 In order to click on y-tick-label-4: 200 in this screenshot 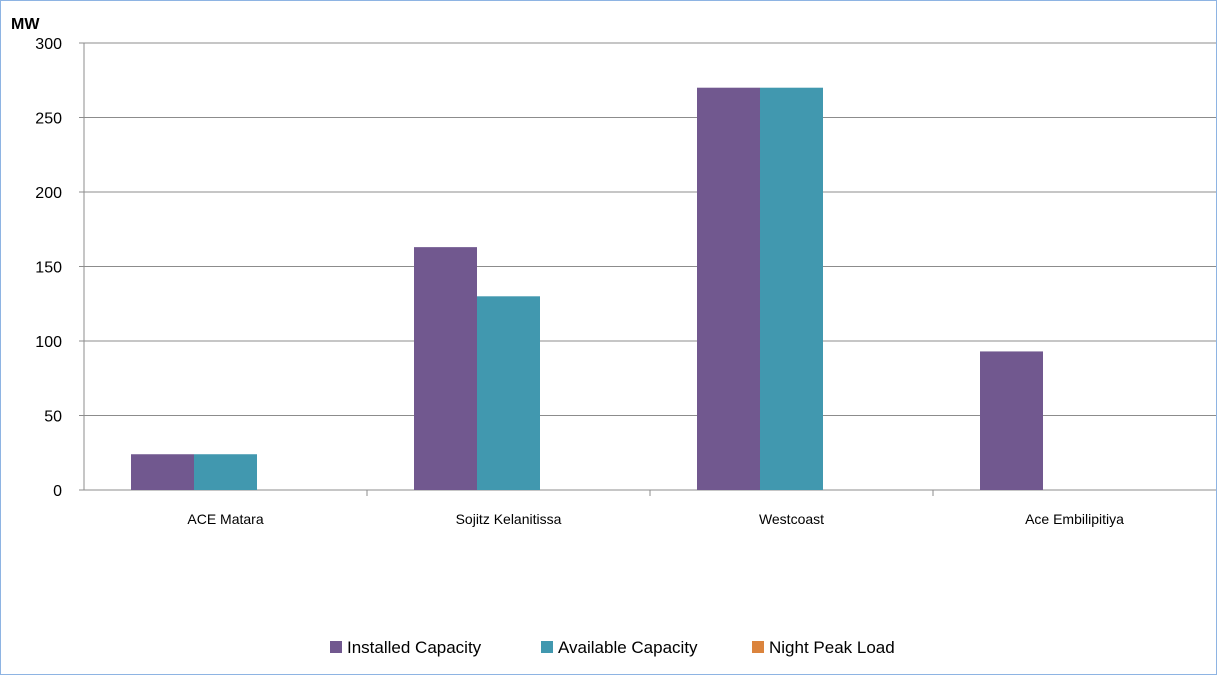, I will do `click(48, 193)`.